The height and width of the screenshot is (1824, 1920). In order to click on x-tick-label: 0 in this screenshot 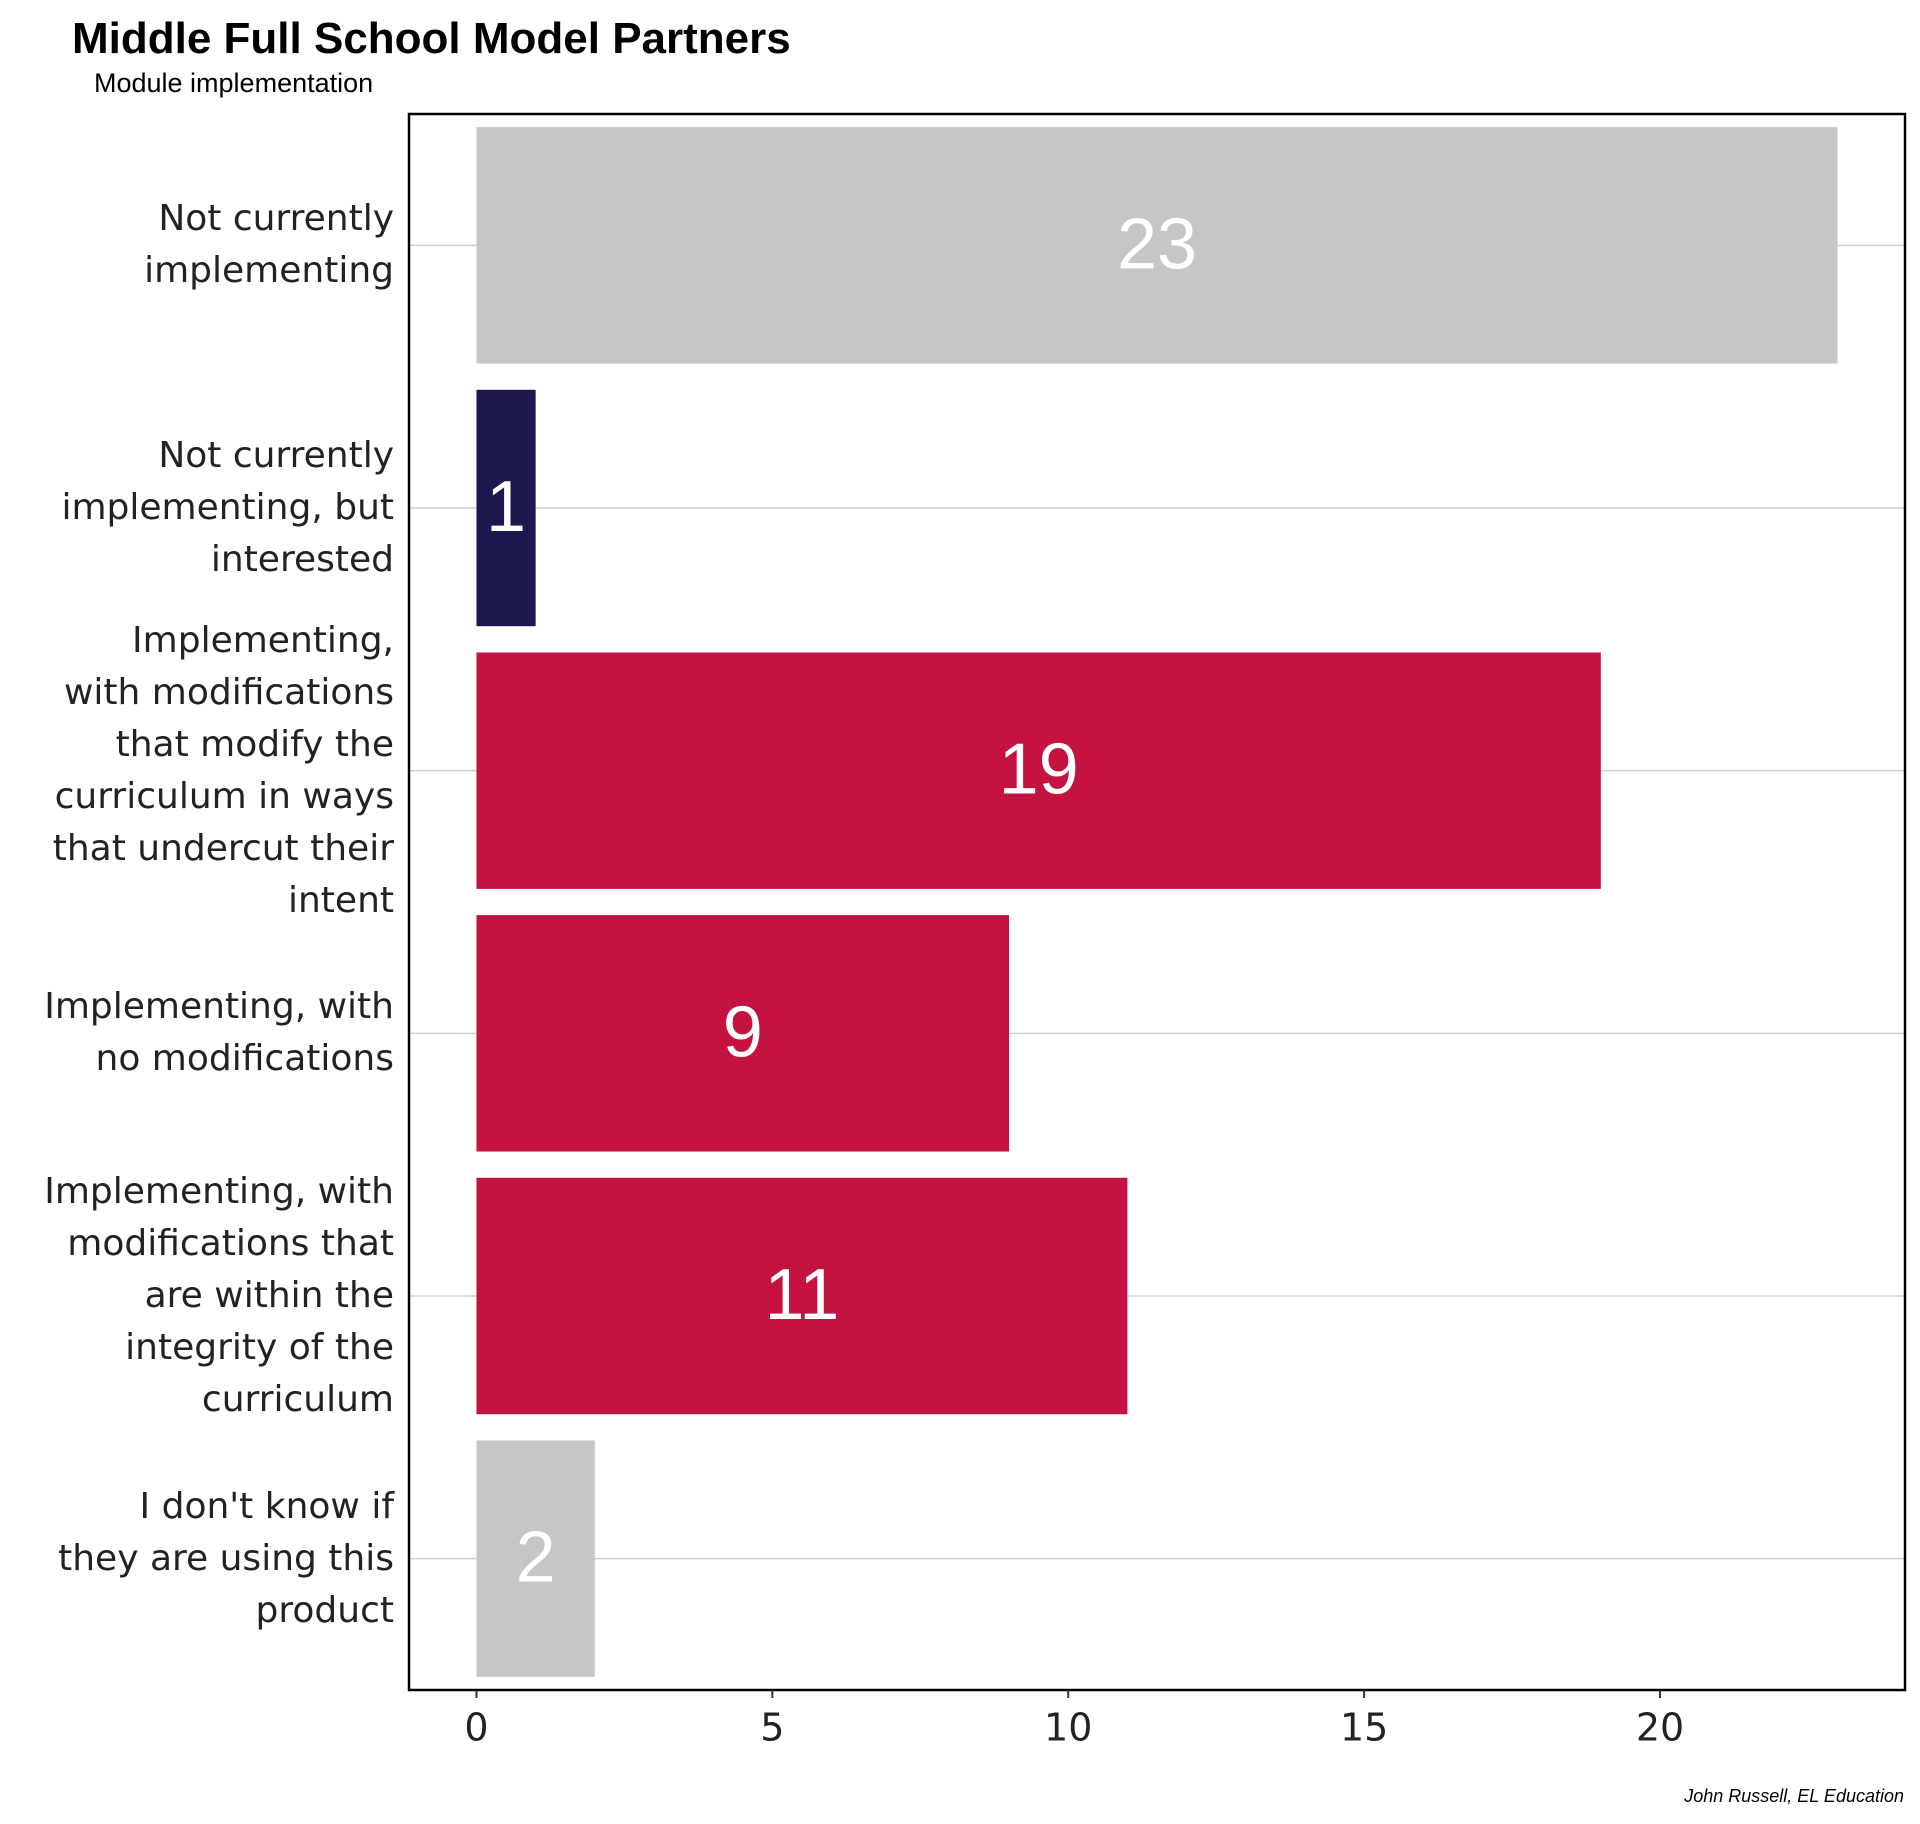, I will do `click(476, 1728)`.